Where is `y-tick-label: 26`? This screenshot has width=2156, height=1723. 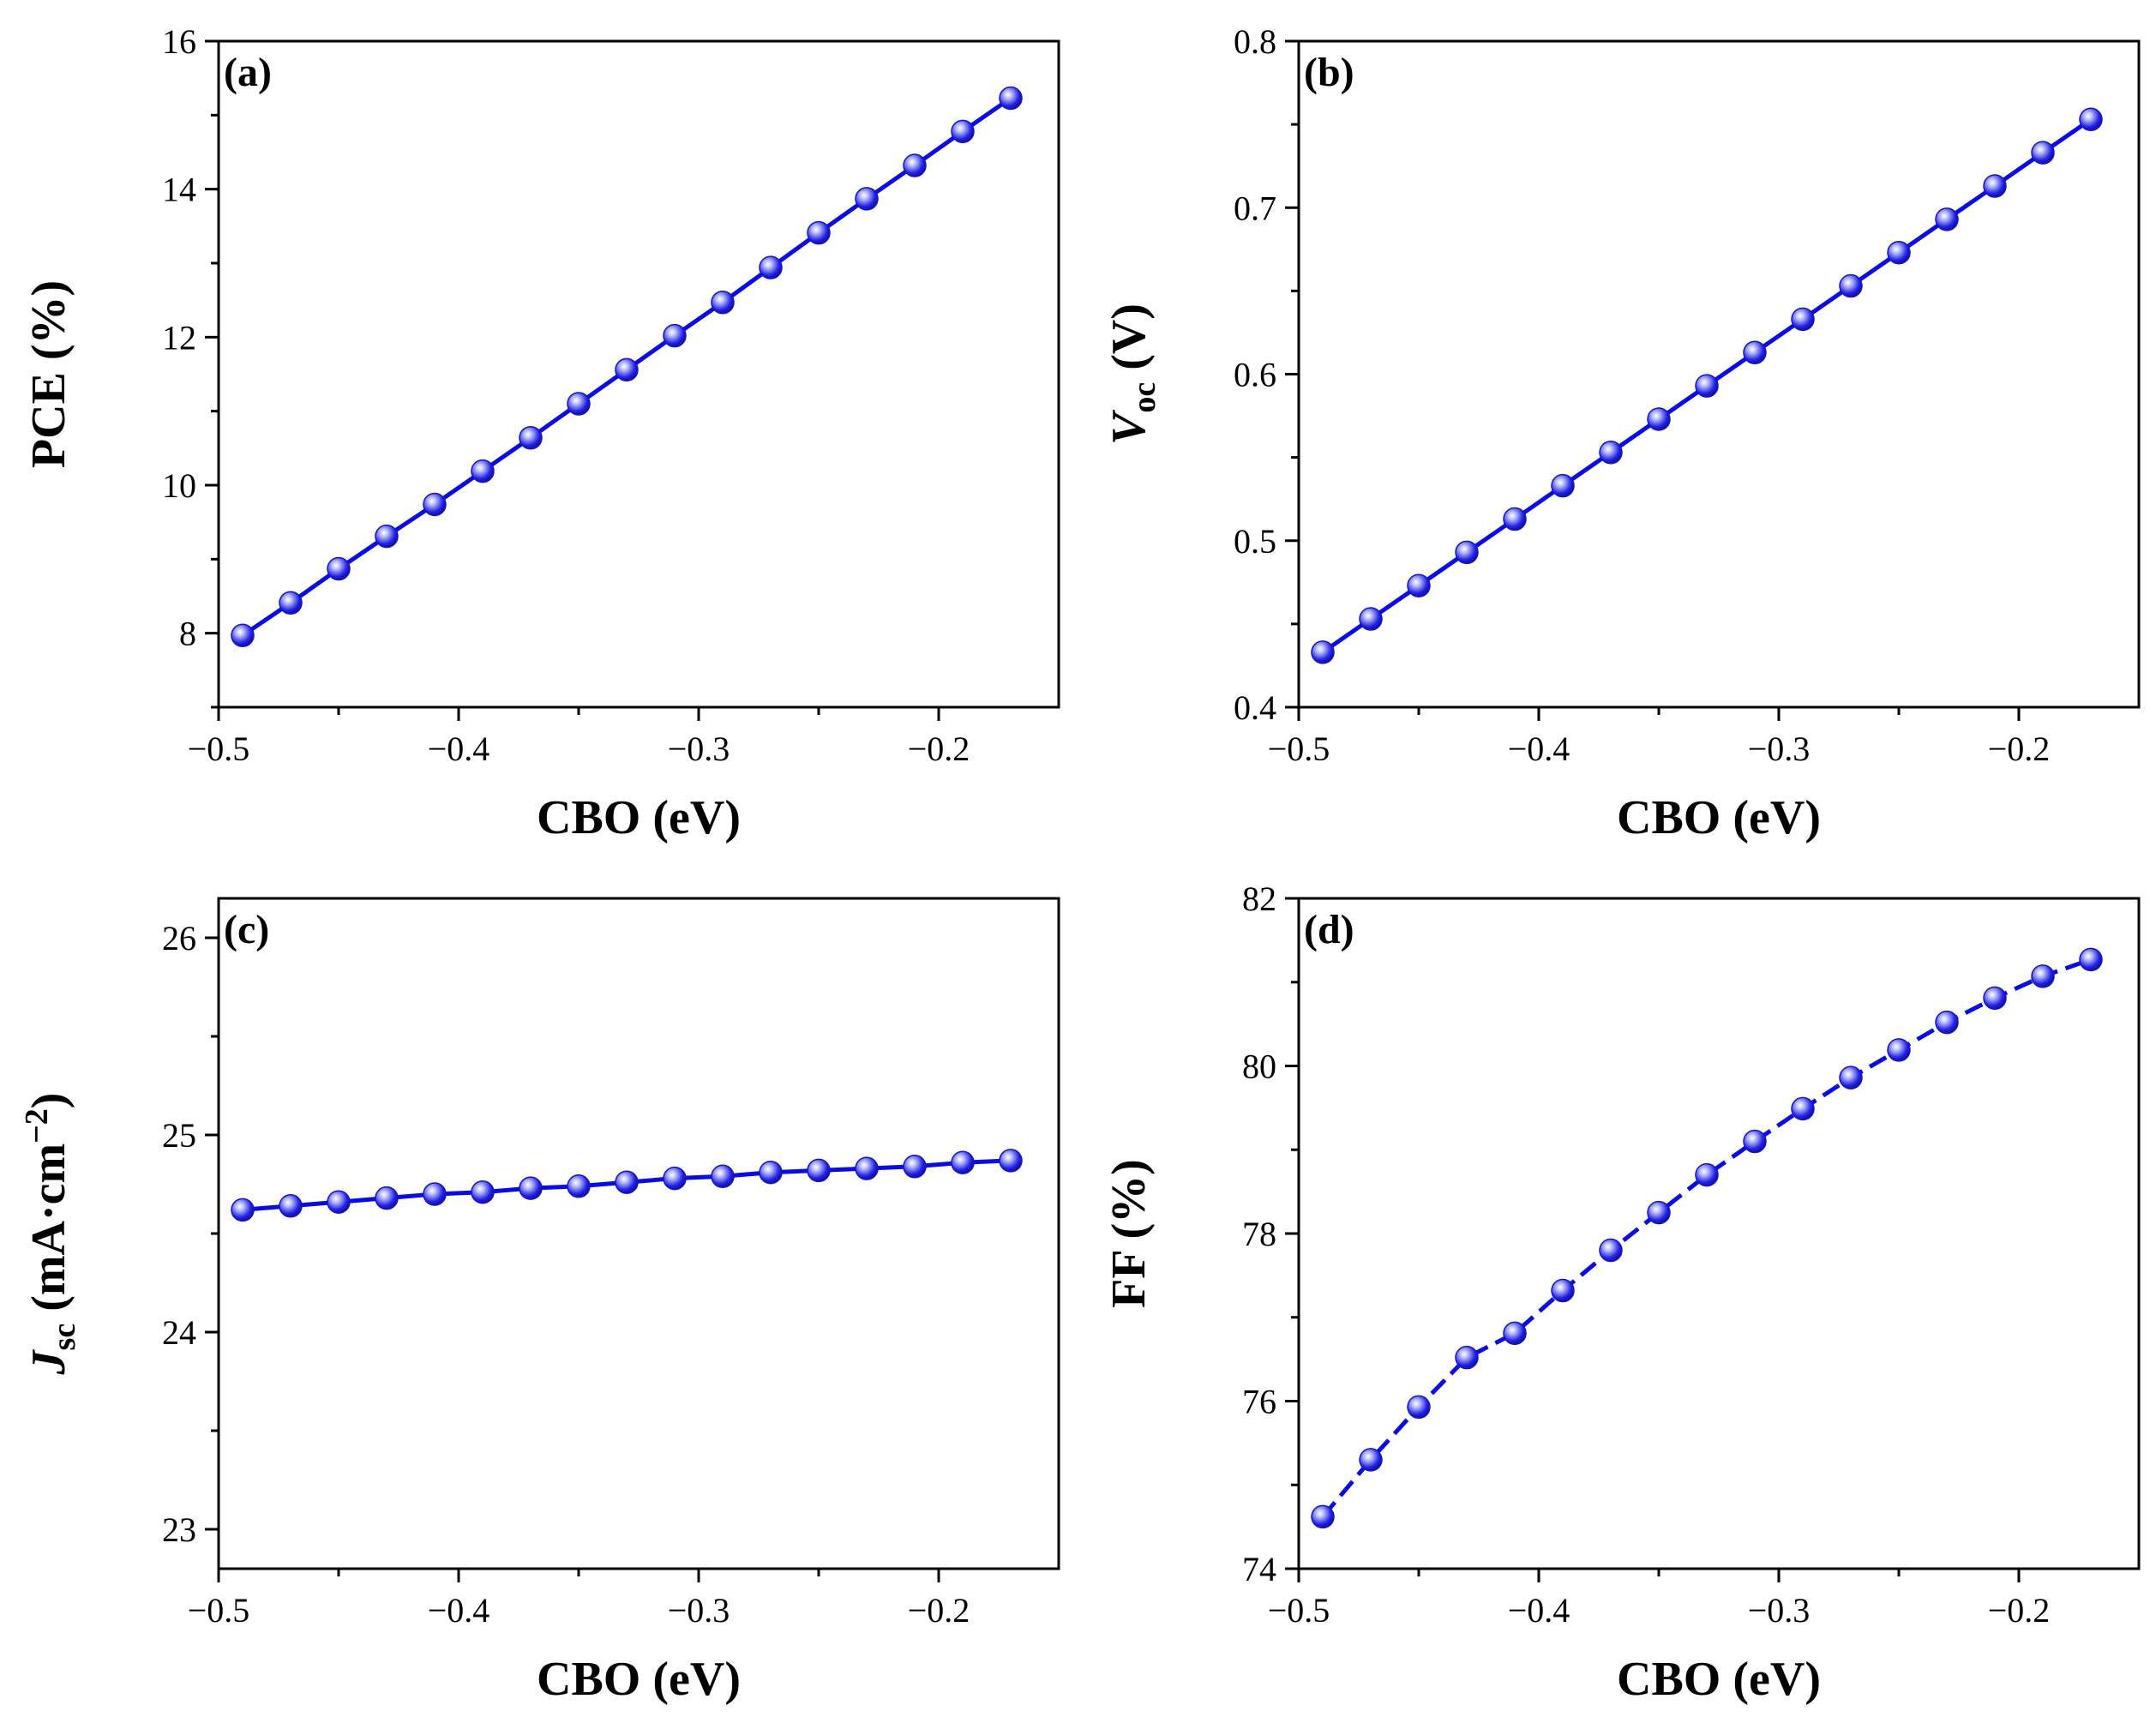 y-tick-label: 26 is located at coordinates (179, 938).